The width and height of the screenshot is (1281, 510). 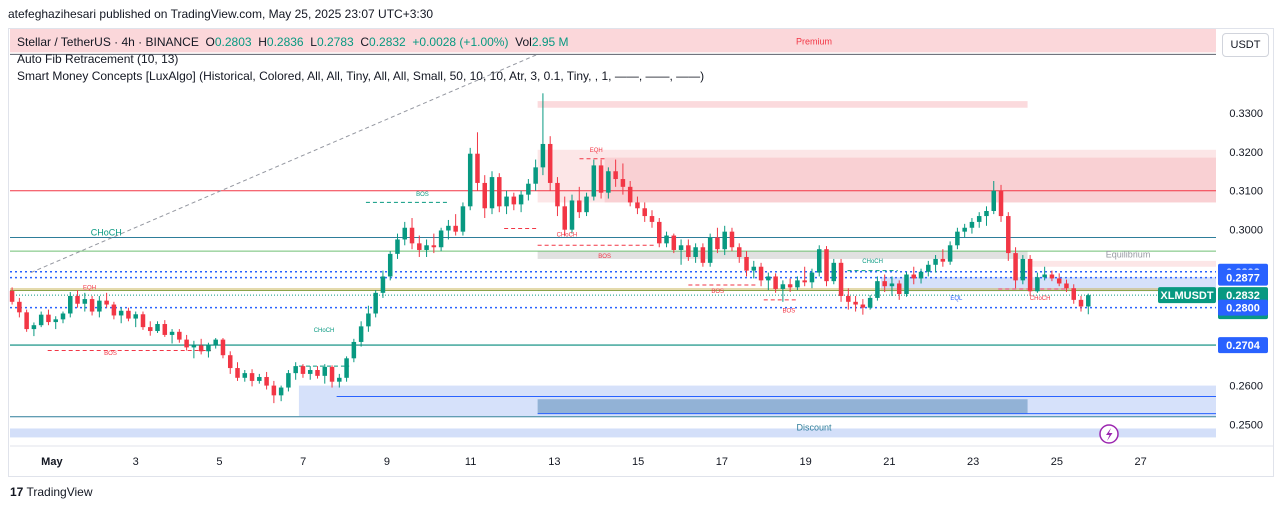 What do you see at coordinates (613, 433) in the screenshot?
I see `discount-zone` at bounding box center [613, 433].